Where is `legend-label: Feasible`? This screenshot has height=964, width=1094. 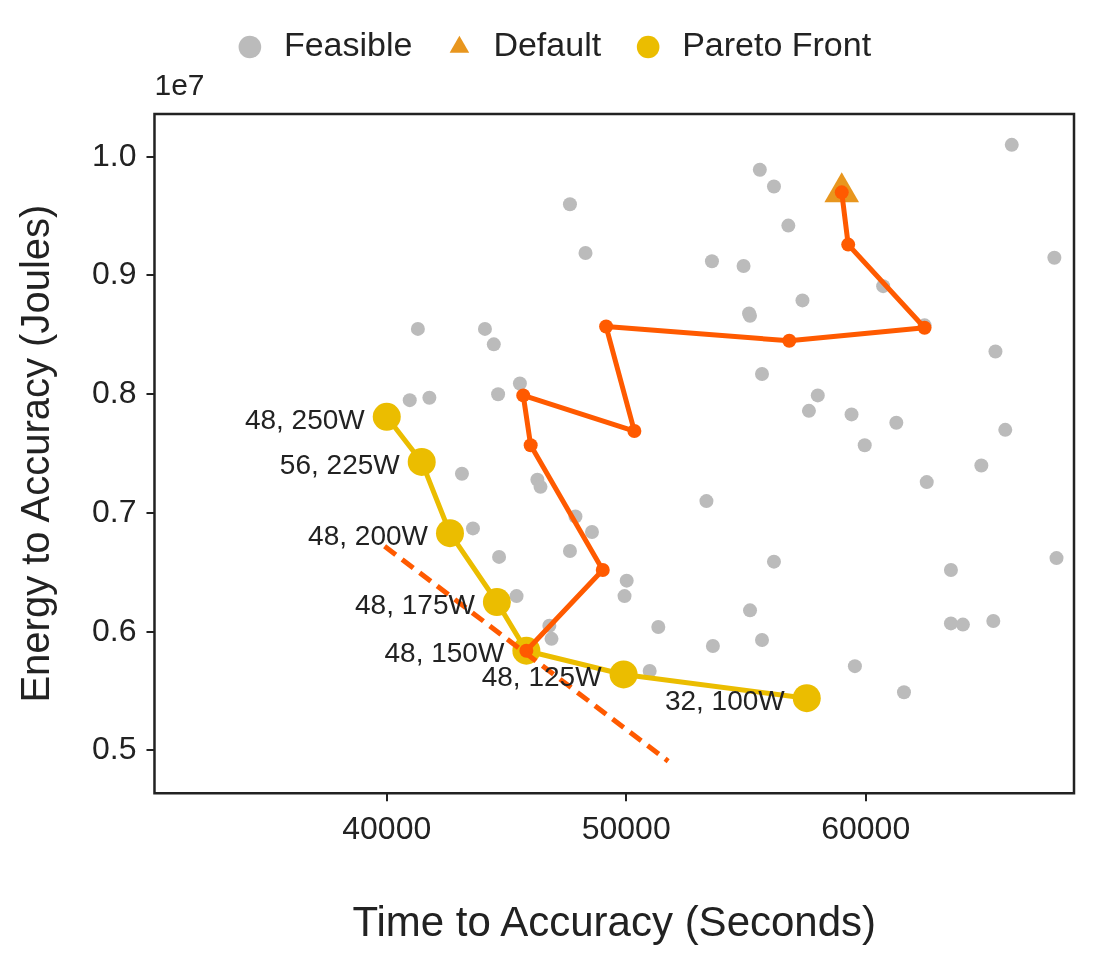
legend-label: Feasible is located at coordinates (348, 44).